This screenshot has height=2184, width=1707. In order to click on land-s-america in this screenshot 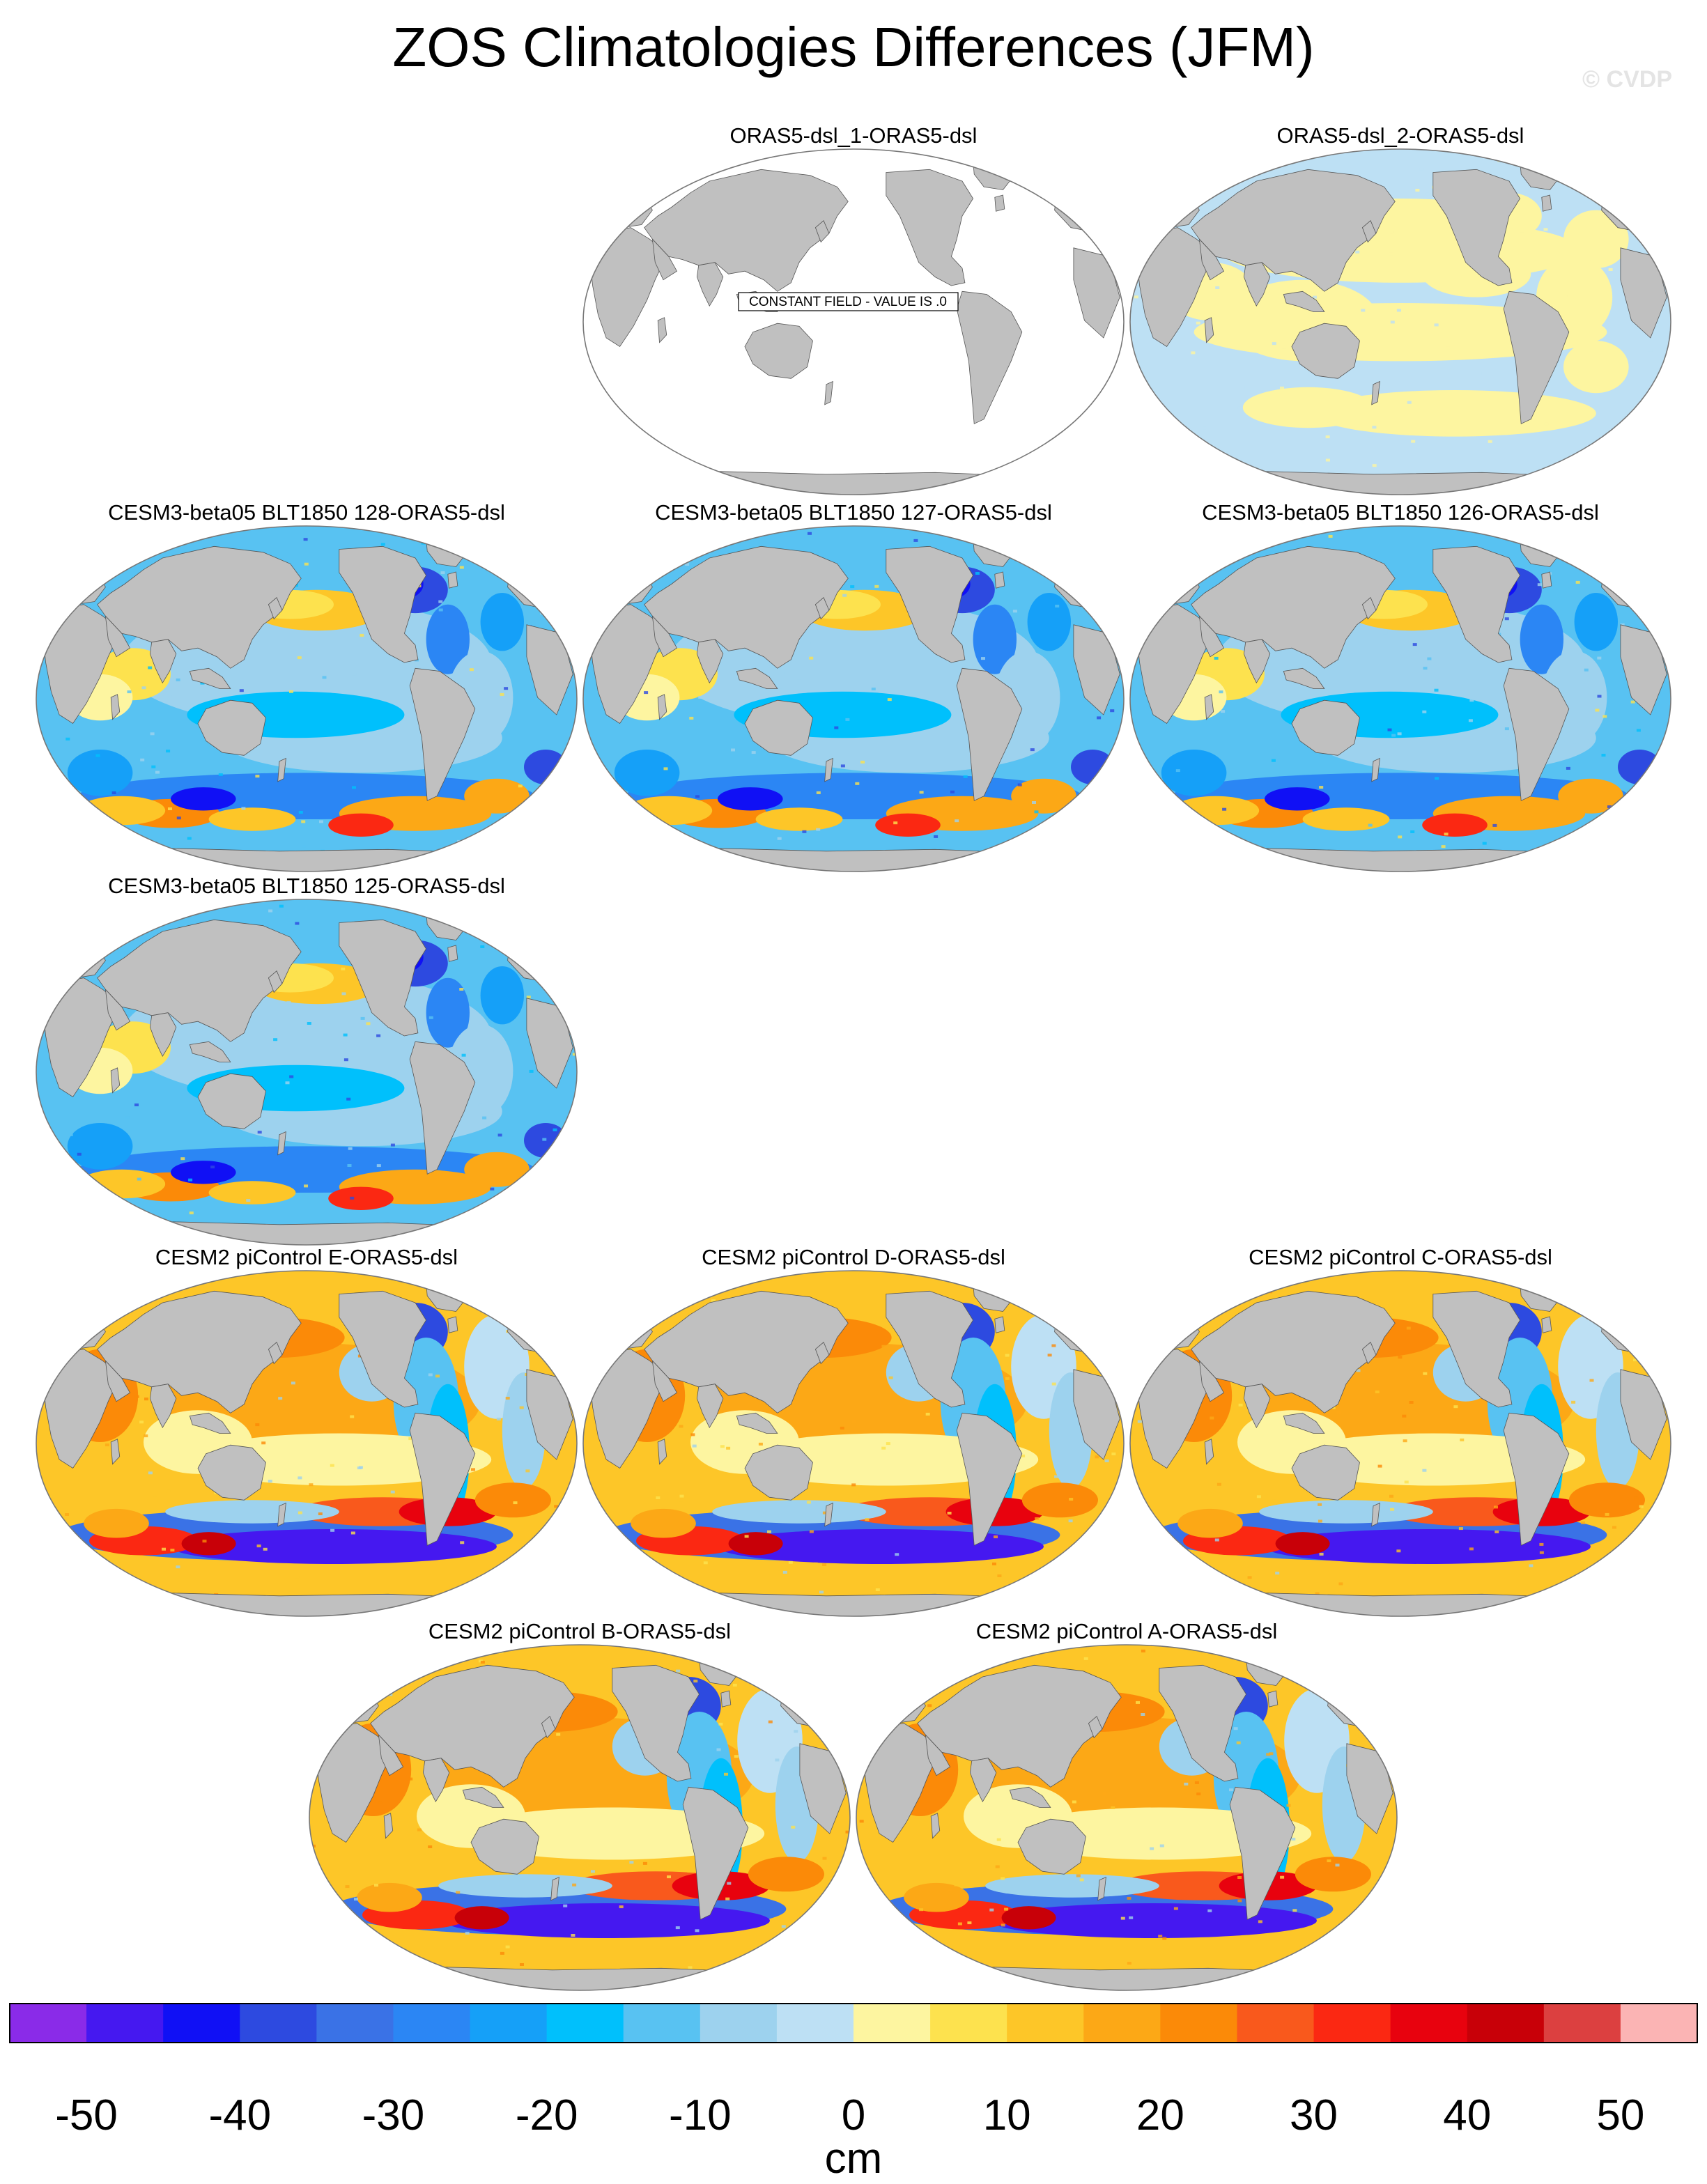, I will do `click(443, 1108)`.